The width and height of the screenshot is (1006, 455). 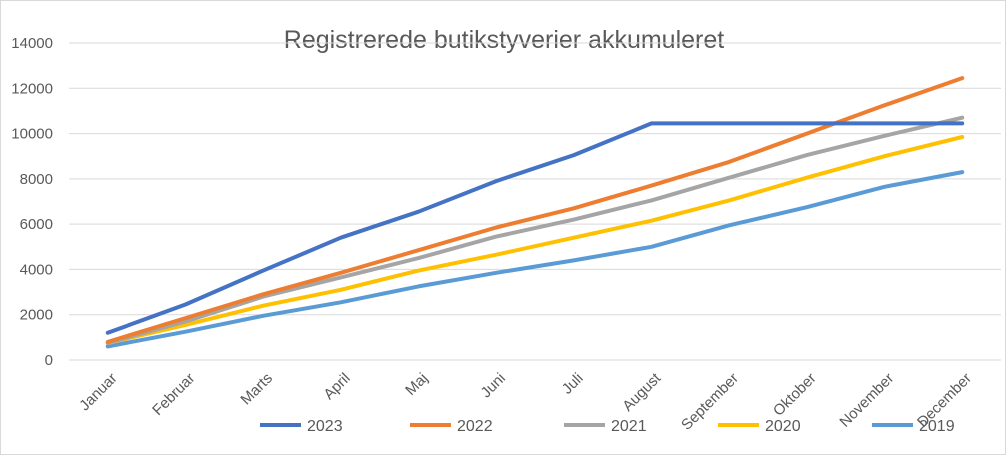 I want to click on chart-title: Registrerede butikstyverier akkumuleret, so click(x=504, y=40).